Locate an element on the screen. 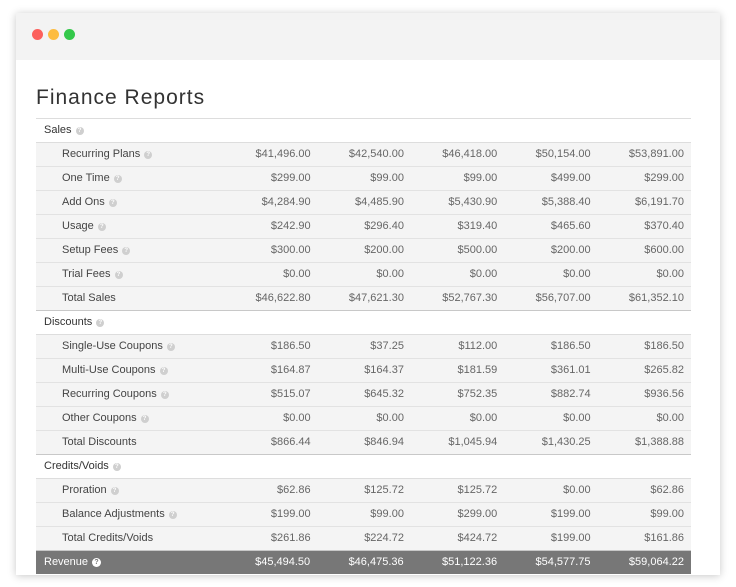 The height and width of the screenshot is (587, 736). row-label: Recurring Coupons? is located at coordinates (126, 394).